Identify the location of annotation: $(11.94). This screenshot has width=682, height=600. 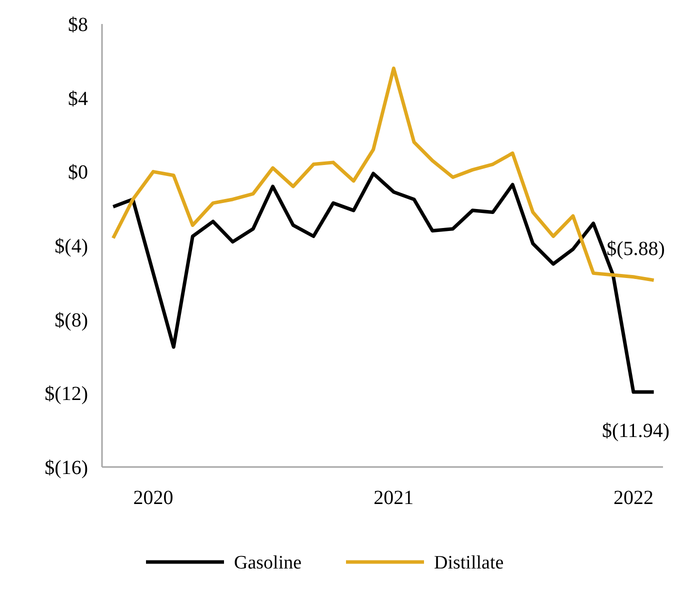
(636, 431).